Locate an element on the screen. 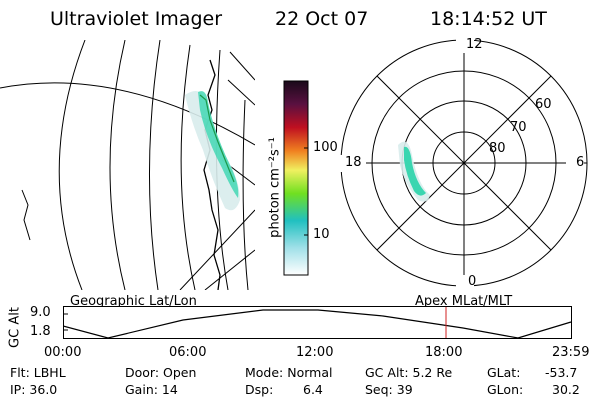  glat-value: -53.7 is located at coordinates (561, 372).